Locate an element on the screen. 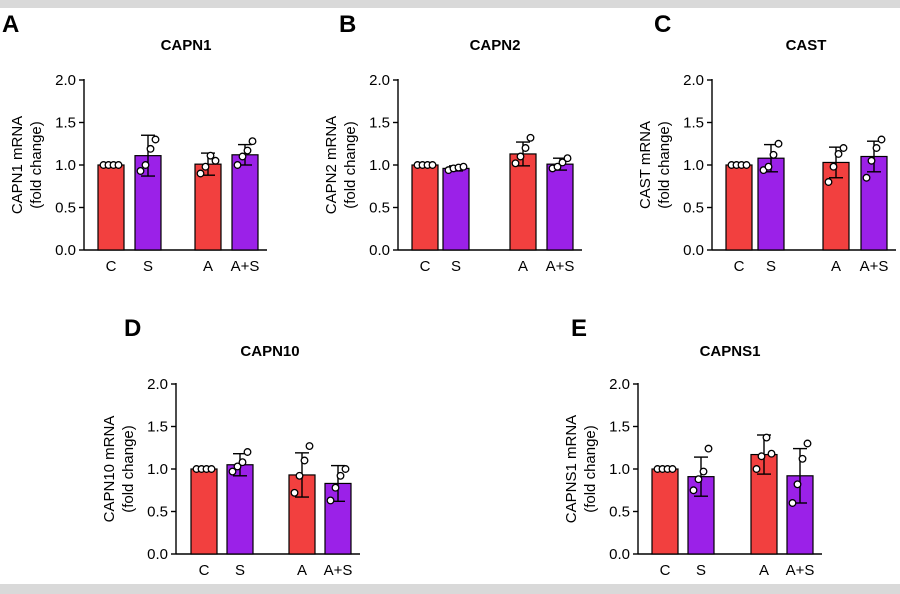  y-axis-label: CAPN10 mRNA is located at coordinates (109, 469).